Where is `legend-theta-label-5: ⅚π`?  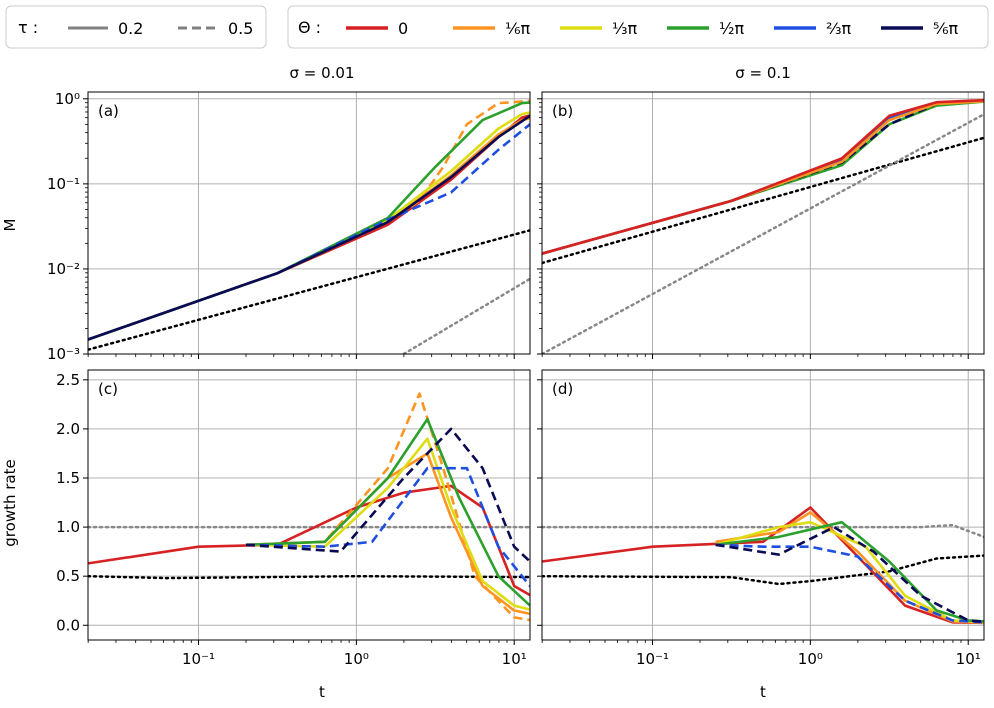 legend-theta-label-5: ⅚π is located at coordinates (946, 28).